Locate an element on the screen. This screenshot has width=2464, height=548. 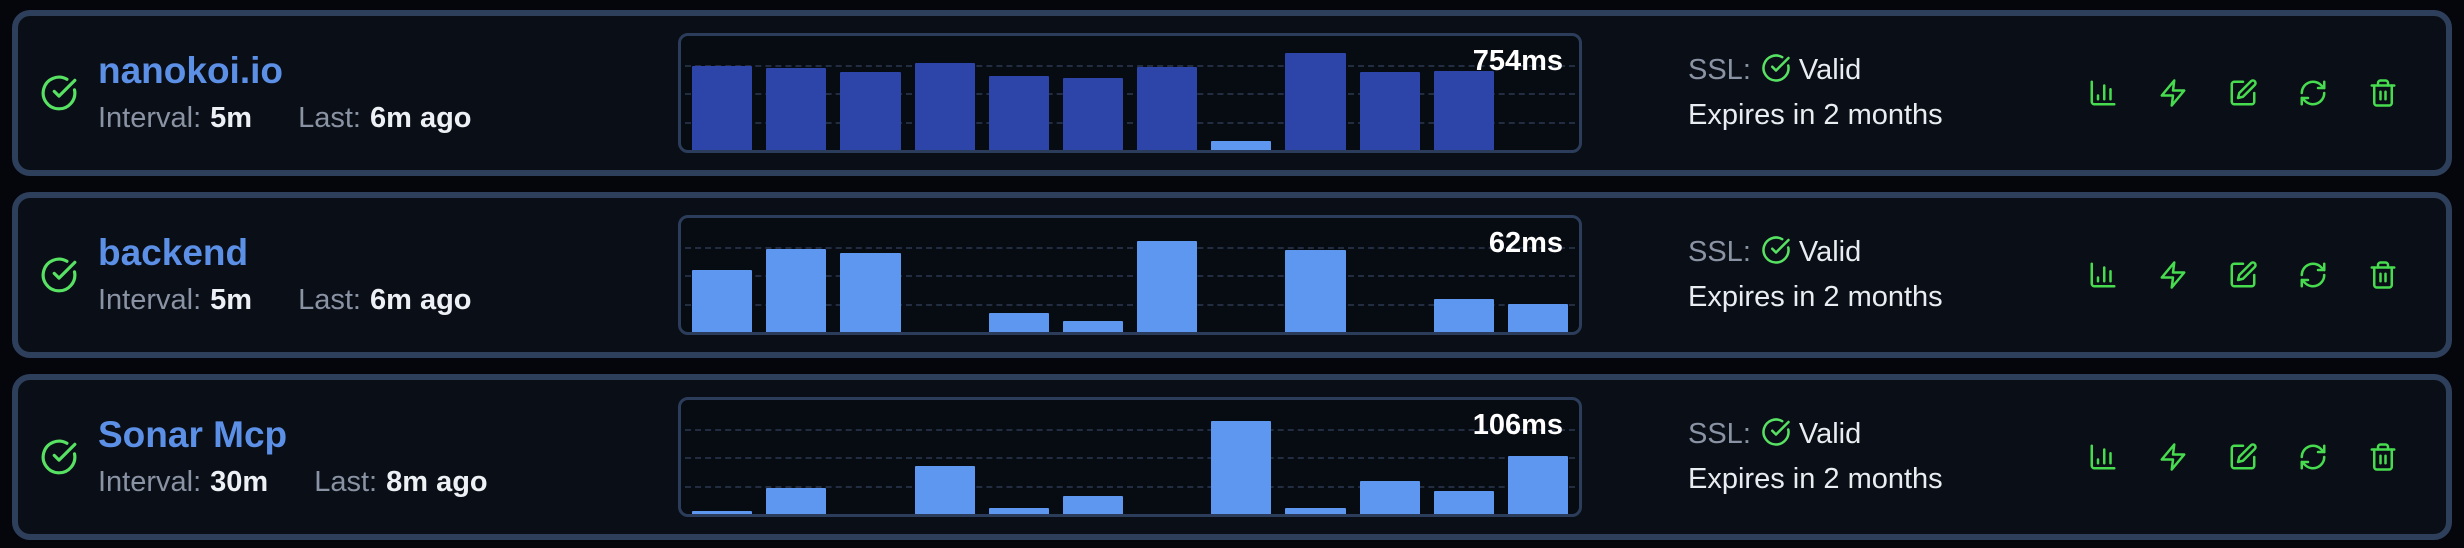
monitor-info: nanokoi.io Interval: 5m Last: 6m ago is located at coordinates (388, 92).